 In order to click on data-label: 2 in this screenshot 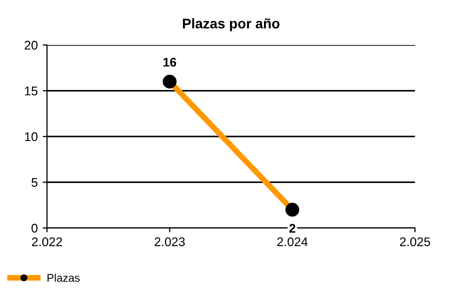, I will do `click(292, 228)`.